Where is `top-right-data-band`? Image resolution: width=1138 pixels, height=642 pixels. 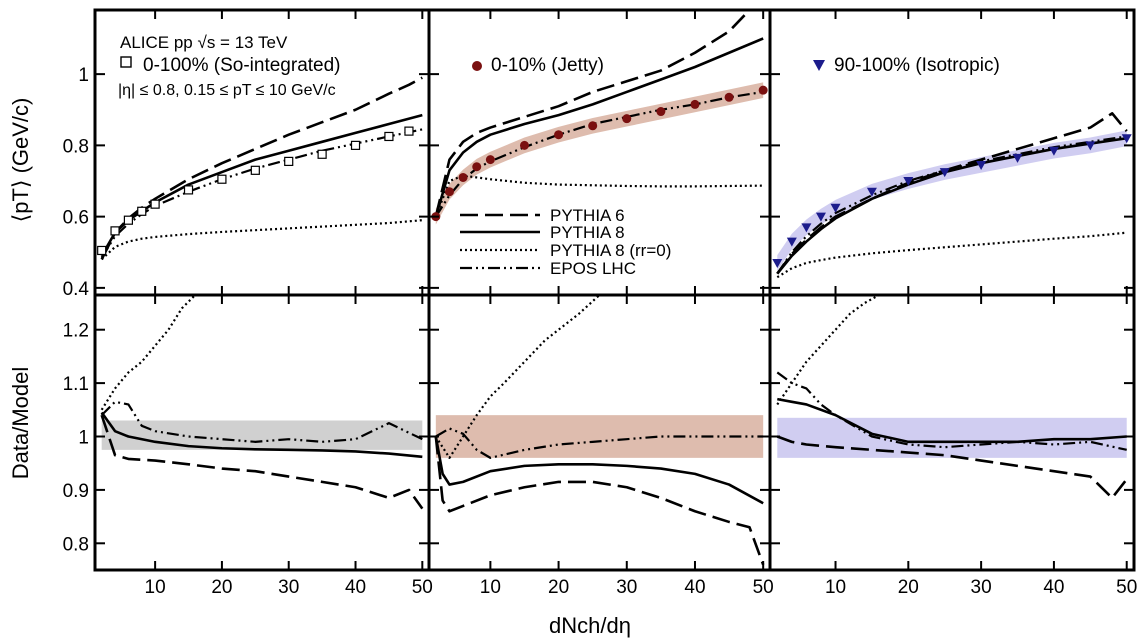
top-right-data-band is located at coordinates (952, 200).